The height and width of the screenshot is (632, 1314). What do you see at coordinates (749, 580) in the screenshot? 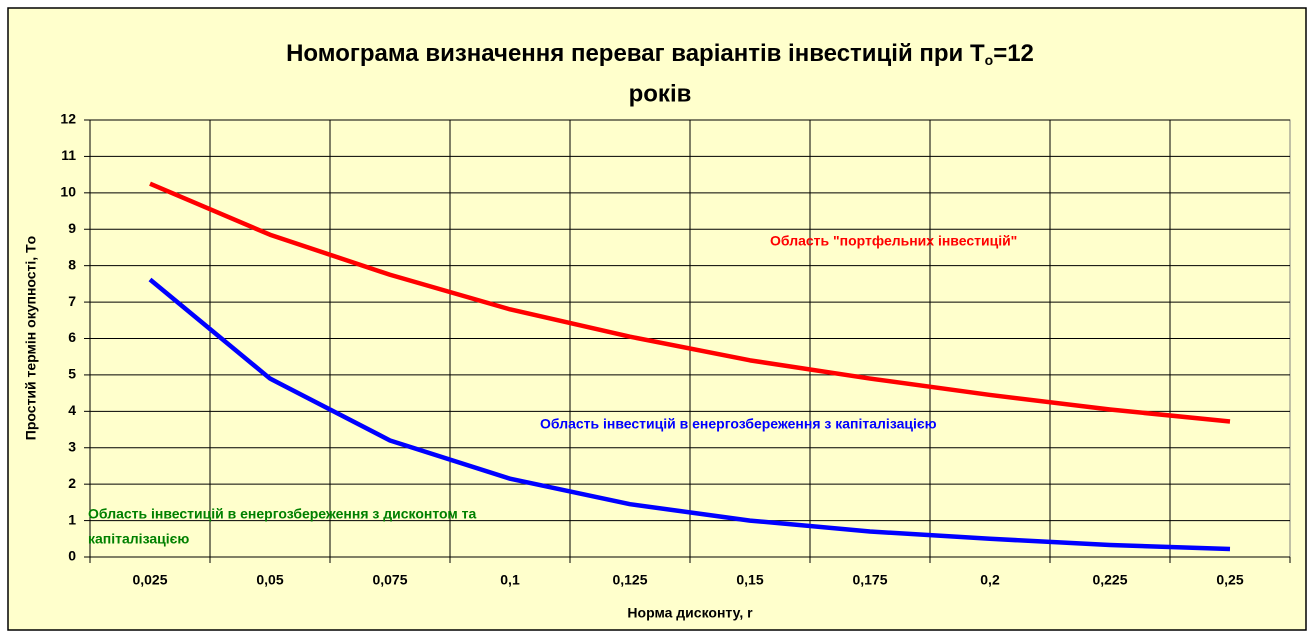
I see `x-tick-label: 0,15` at bounding box center [749, 580].